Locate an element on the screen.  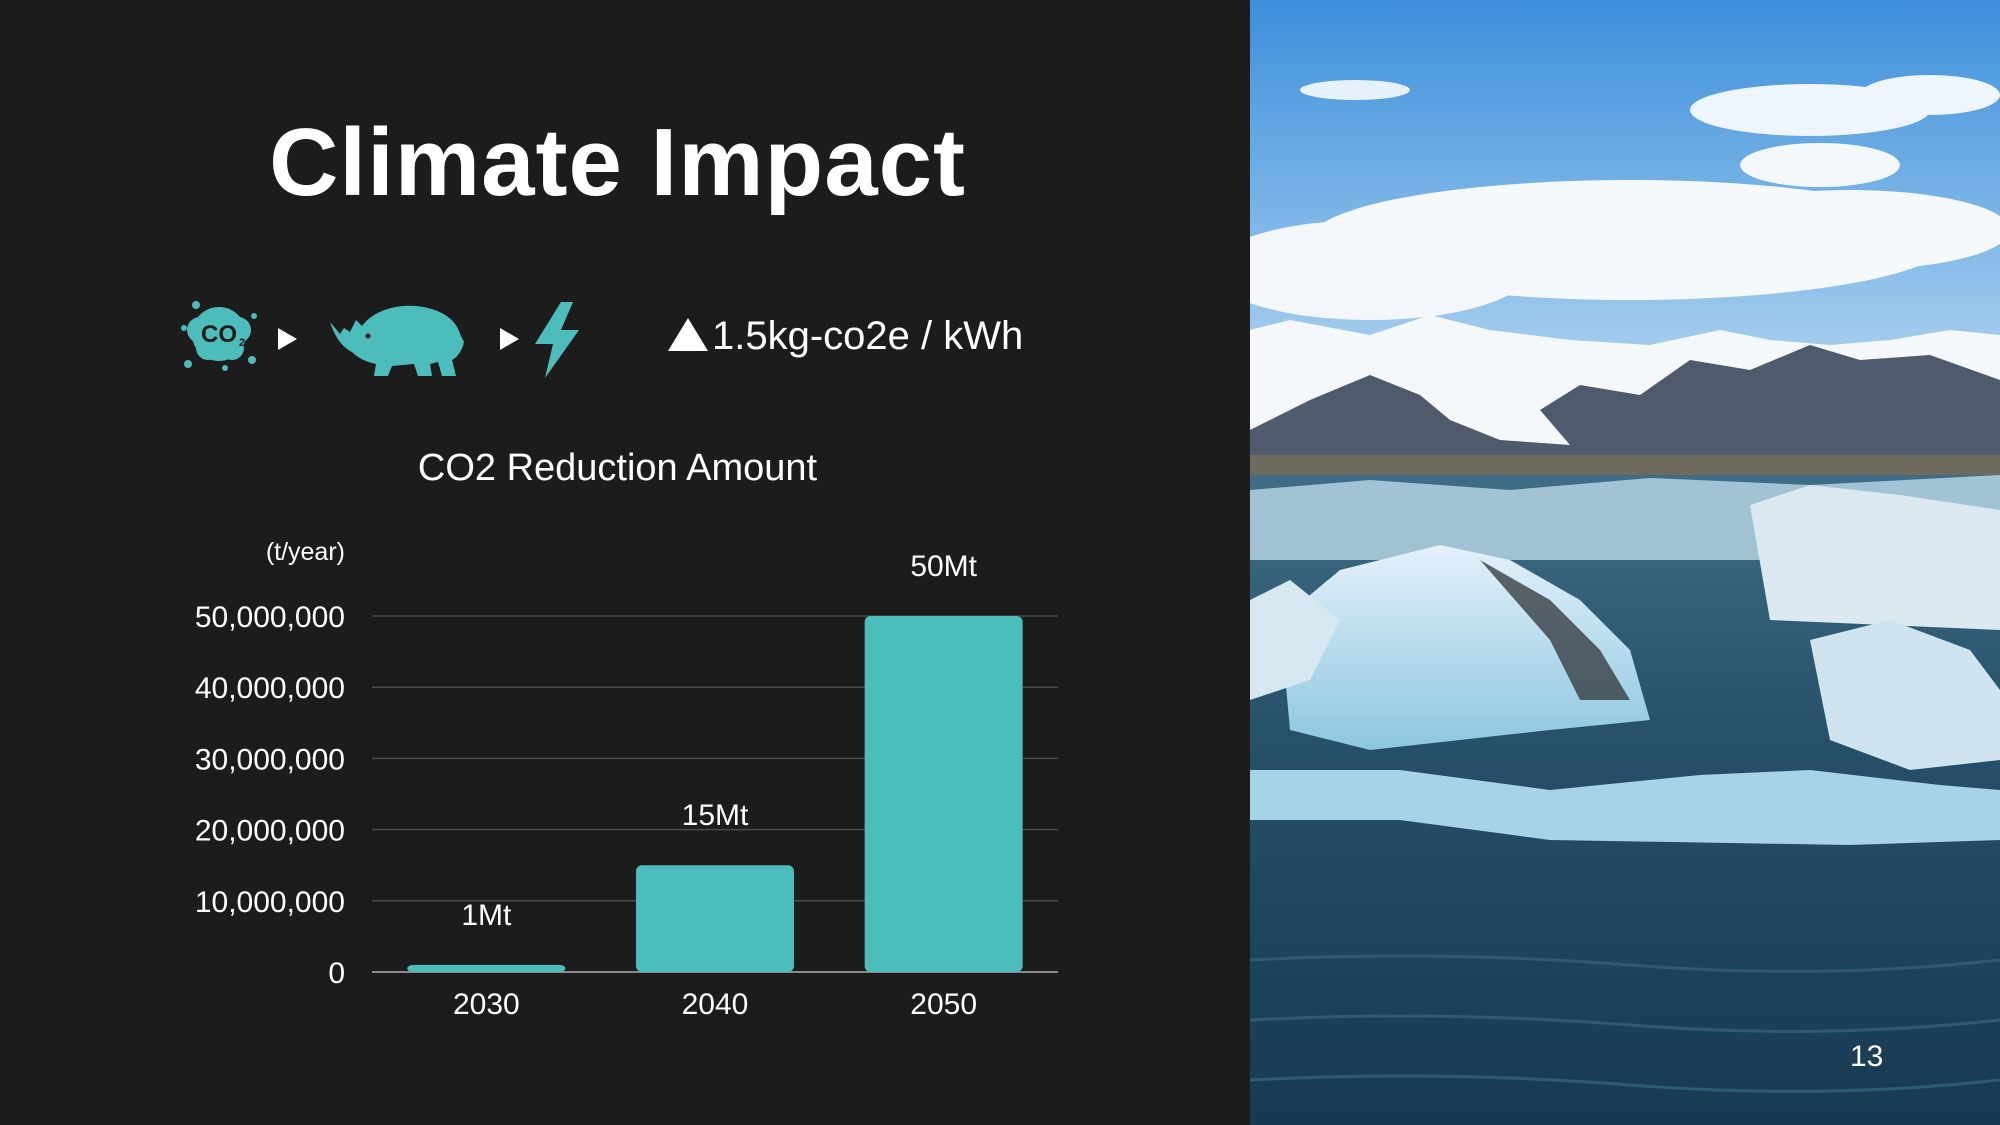
svg-text: 2 is located at coordinates (242, 343).